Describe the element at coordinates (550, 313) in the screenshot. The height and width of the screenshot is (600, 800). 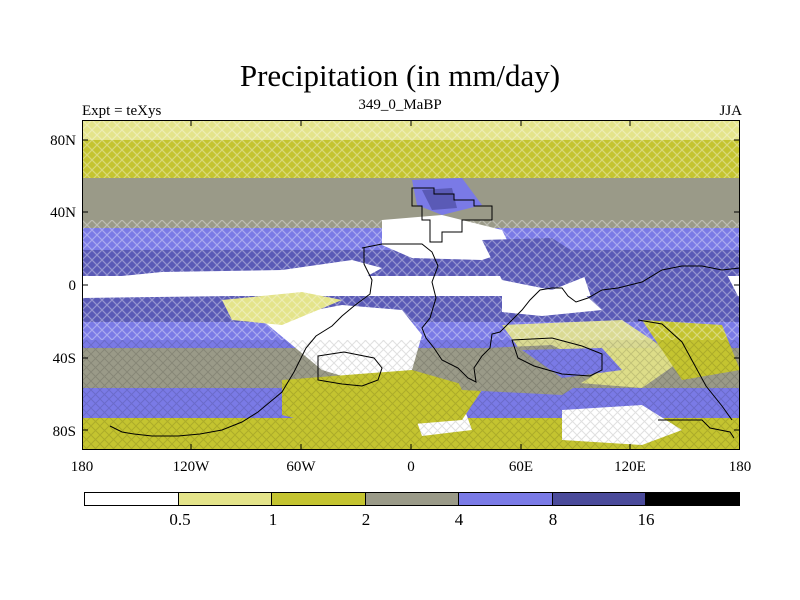
I see `coastline-africa` at that location.